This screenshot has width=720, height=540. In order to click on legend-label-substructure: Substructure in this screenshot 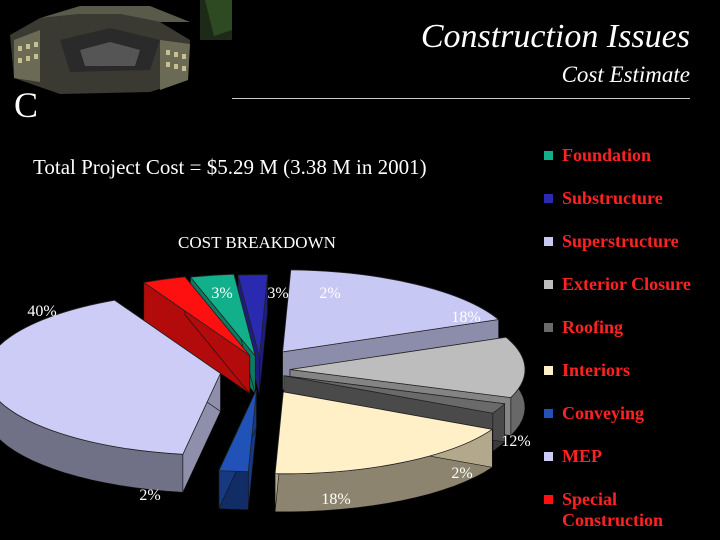, I will do `click(612, 198)`.